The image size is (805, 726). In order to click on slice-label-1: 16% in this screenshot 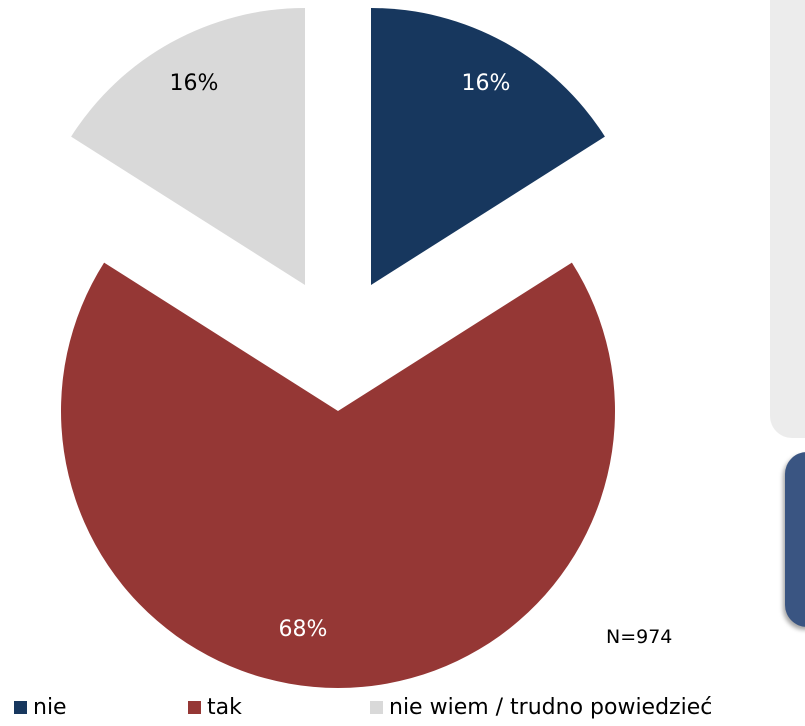, I will do `click(486, 83)`.